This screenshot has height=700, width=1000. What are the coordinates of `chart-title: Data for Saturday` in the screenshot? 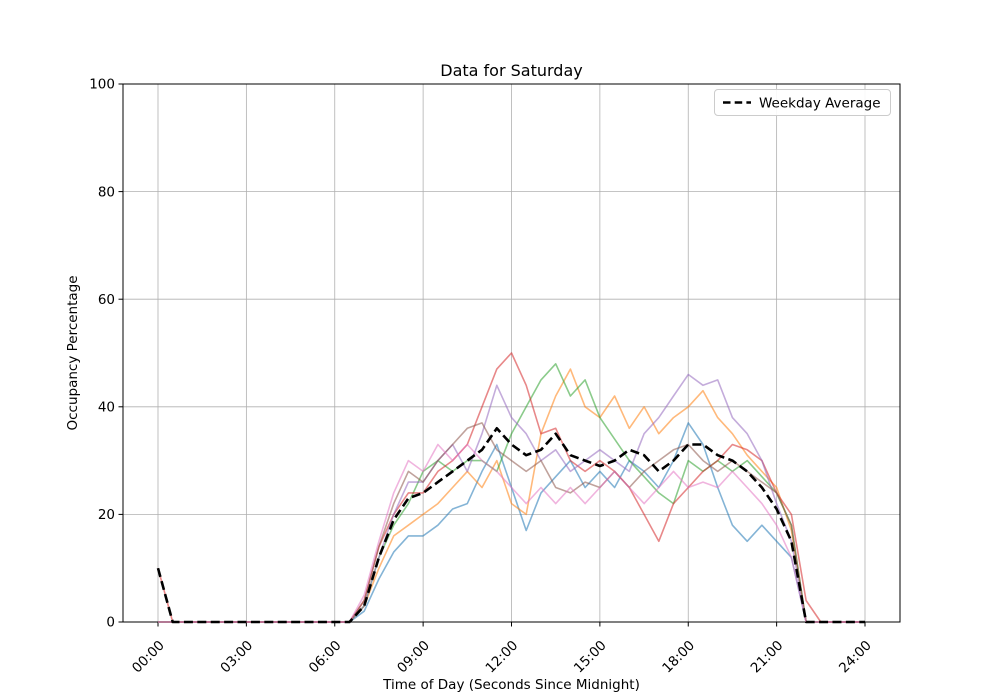 It's located at (511, 70).